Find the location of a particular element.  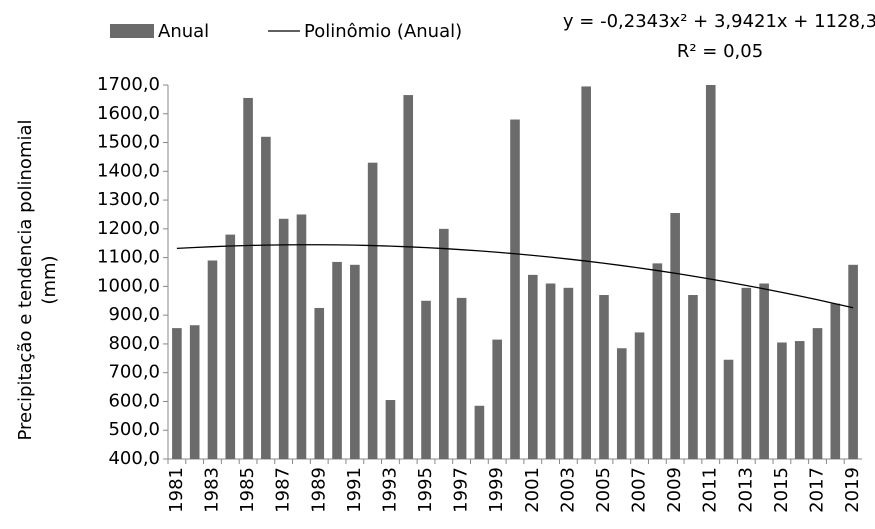

y-tick-label: 1600,0 is located at coordinates (128, 113).